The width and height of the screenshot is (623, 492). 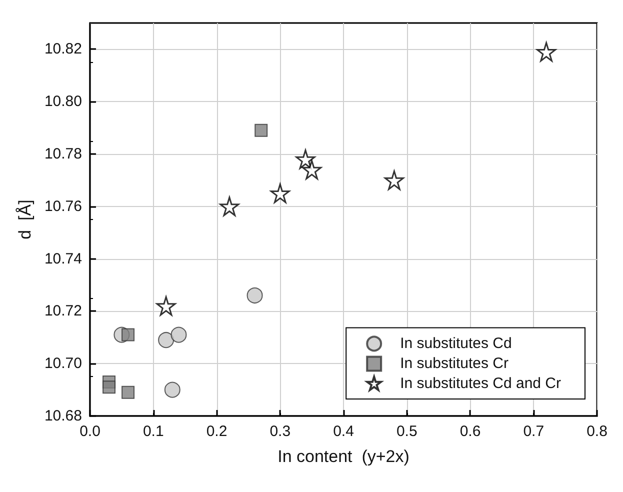 What do you see at coordinates (63, 206) in the screenshot?
I see `y-tick-label: 10.76` at bounding box center [63, 206].